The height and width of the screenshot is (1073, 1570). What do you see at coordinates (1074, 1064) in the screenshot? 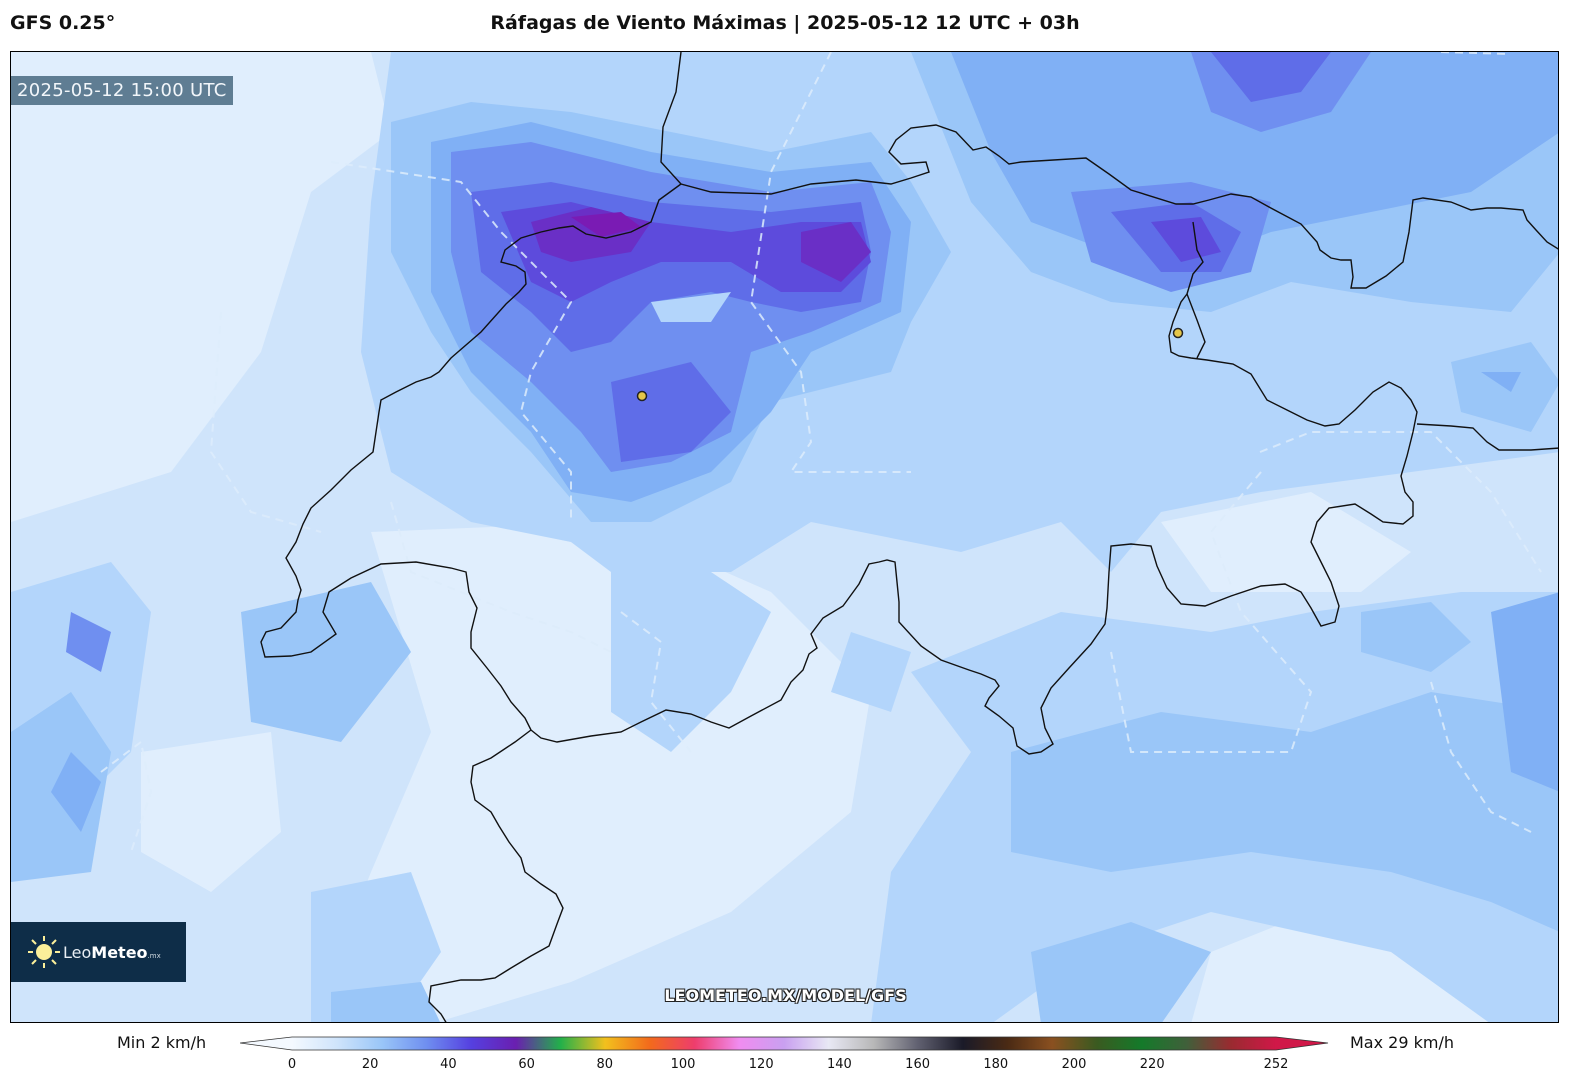
I see `colorbar-tick-label: 200` at bounding box center [1074, 1064].